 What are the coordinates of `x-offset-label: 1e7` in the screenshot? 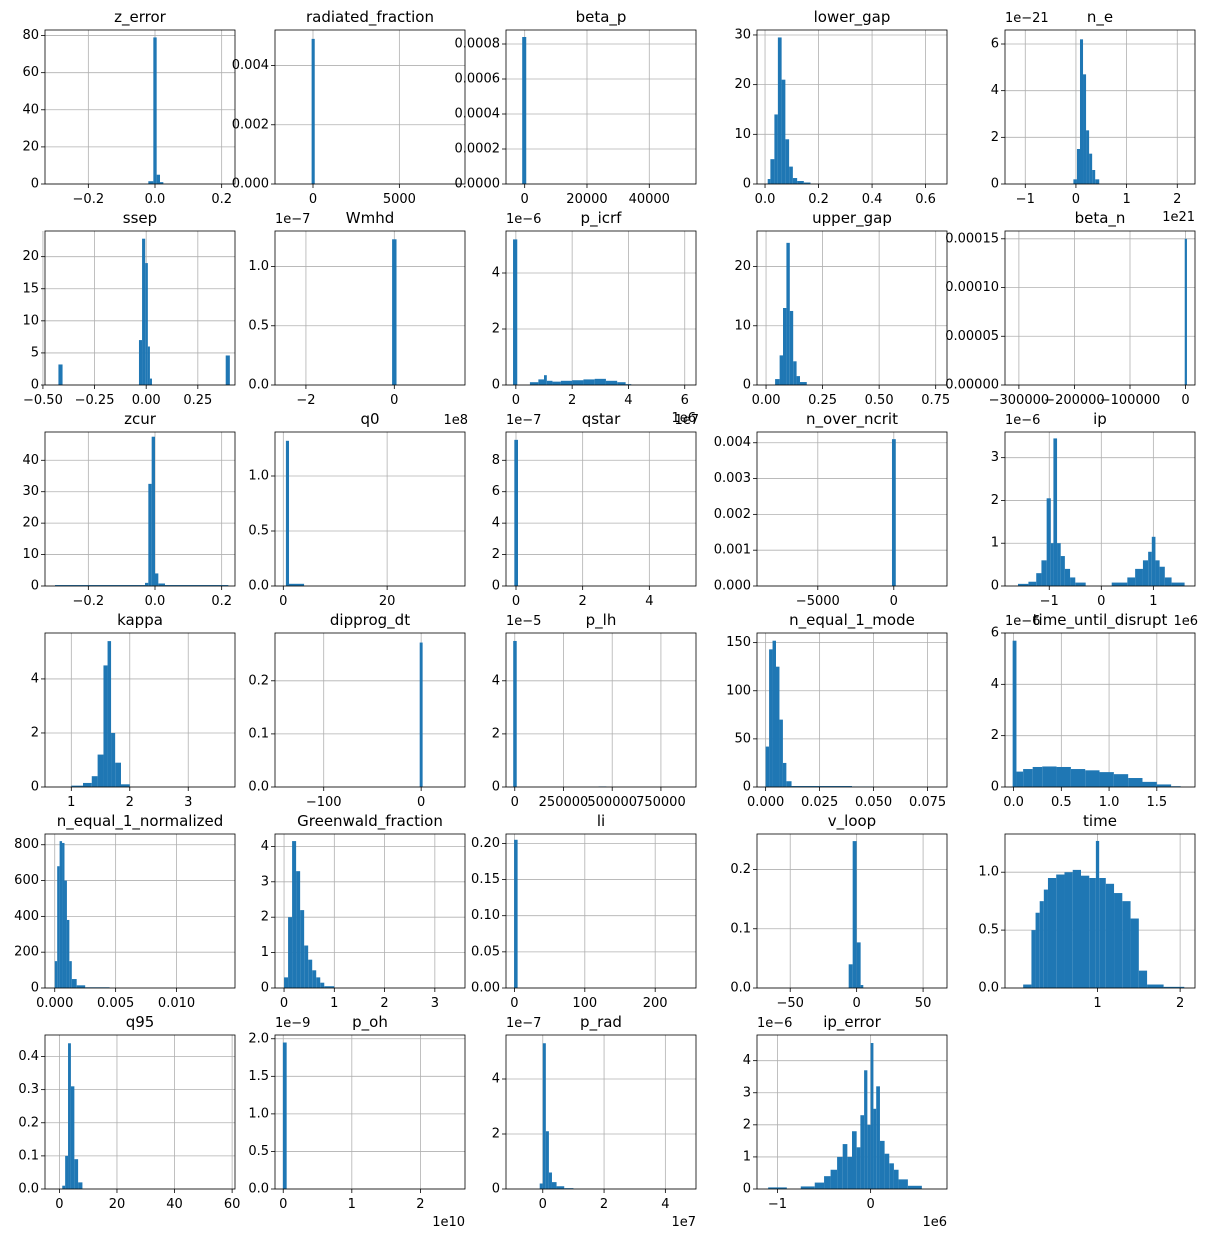 It's located at (686, 420).